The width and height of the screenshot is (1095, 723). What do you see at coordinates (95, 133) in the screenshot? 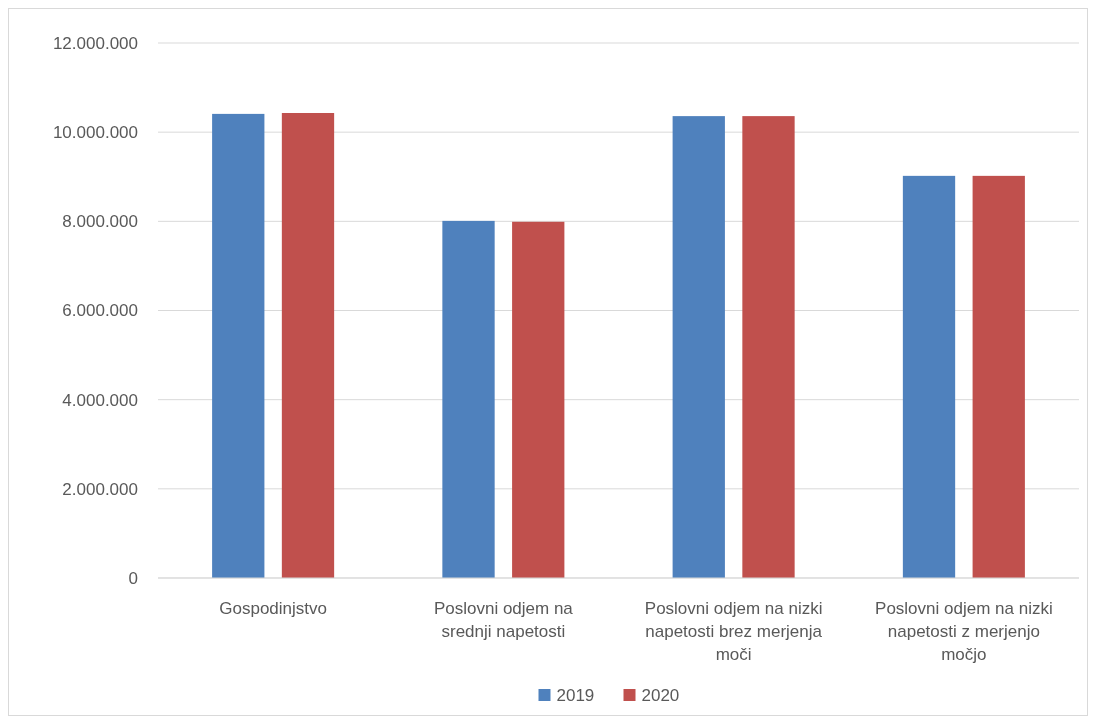
I see `y-tick-label: 10.000.000` at bounding box center [95, 133].